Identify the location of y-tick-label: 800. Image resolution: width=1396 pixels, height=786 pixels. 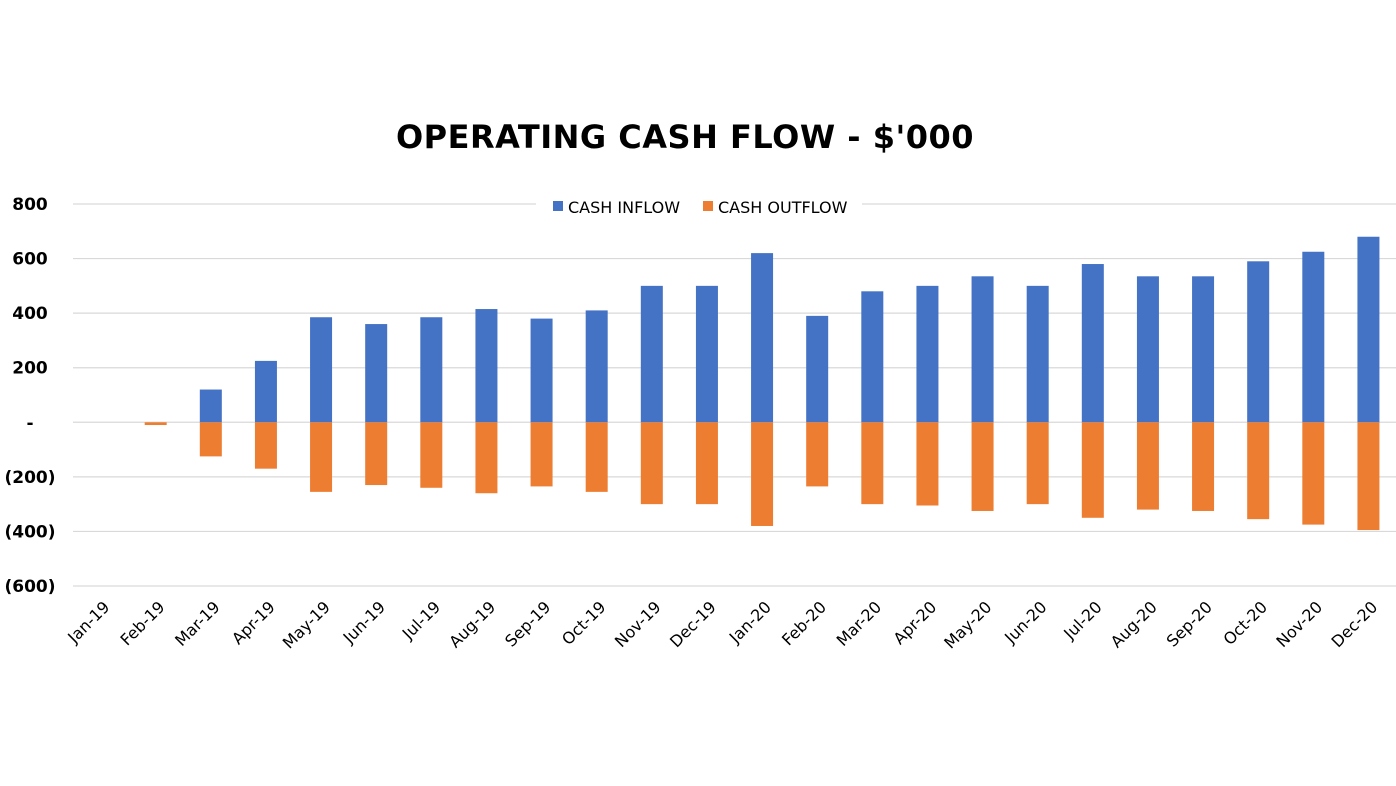
(30, 205).